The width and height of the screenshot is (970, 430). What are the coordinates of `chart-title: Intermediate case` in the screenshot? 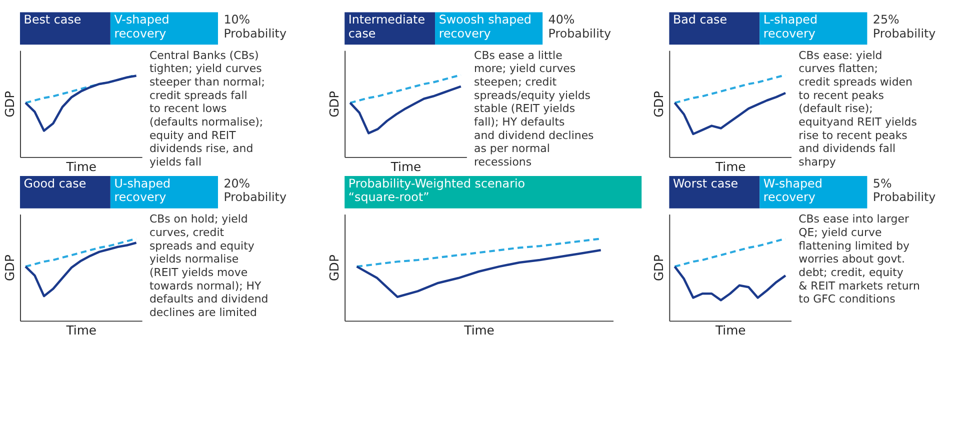 It's located at (387, 26).